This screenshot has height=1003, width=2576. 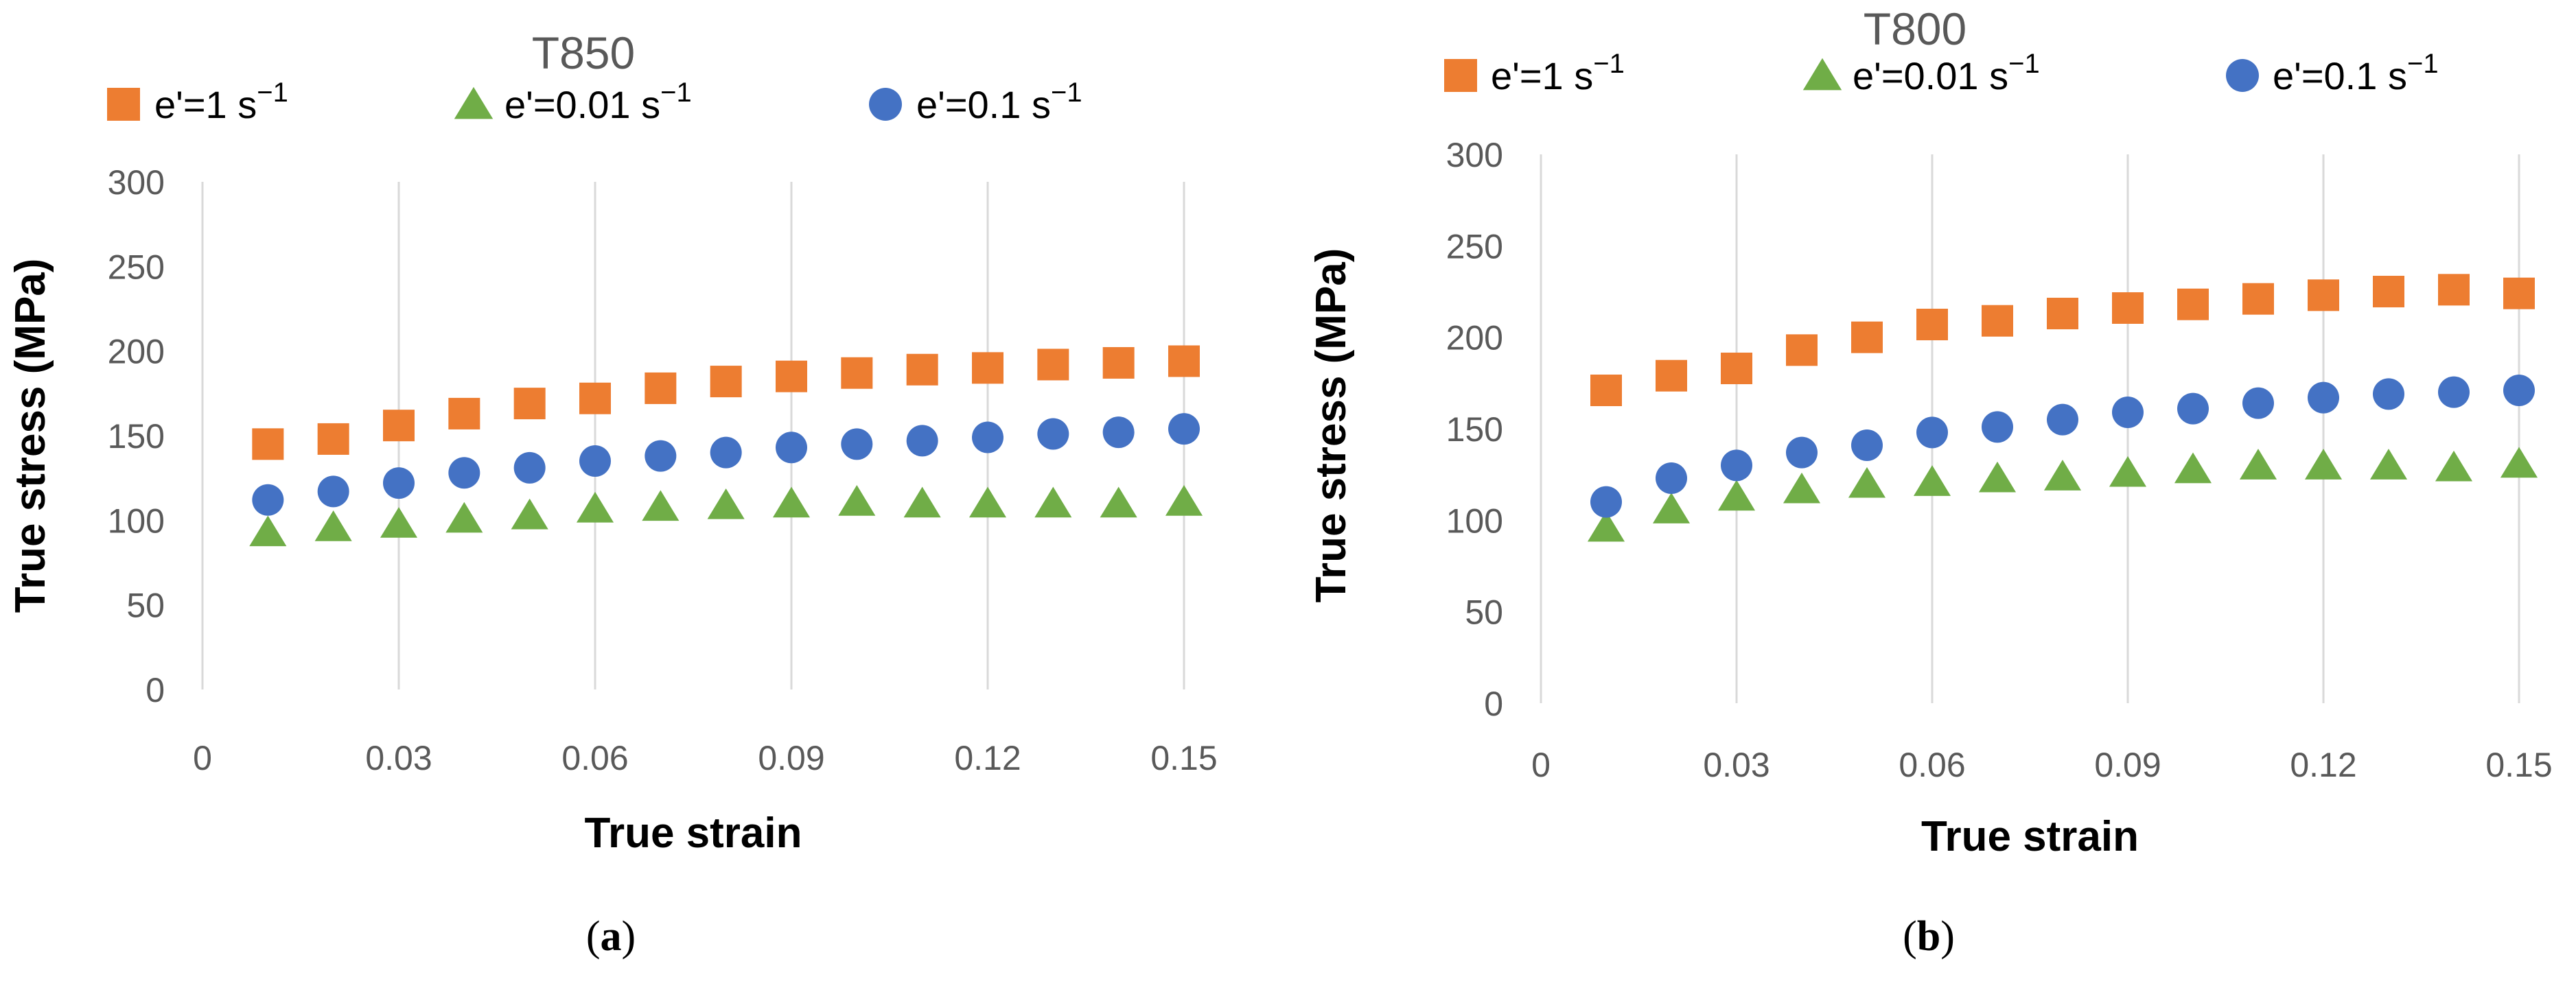 I want to click on panel-caption-b-letter: b, so click(x=1928, y=936).